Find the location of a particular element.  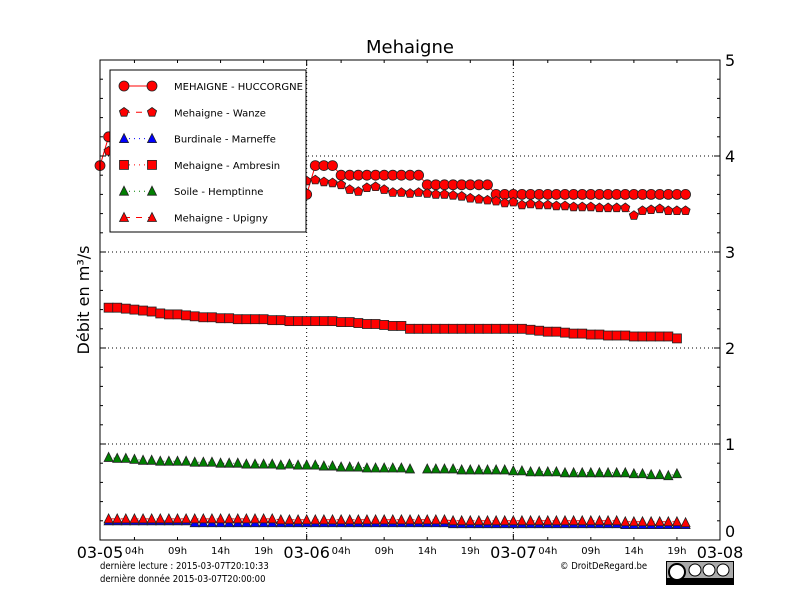

legend-item: Mehaigne - Ambresin is located at coordinates (199, 165).